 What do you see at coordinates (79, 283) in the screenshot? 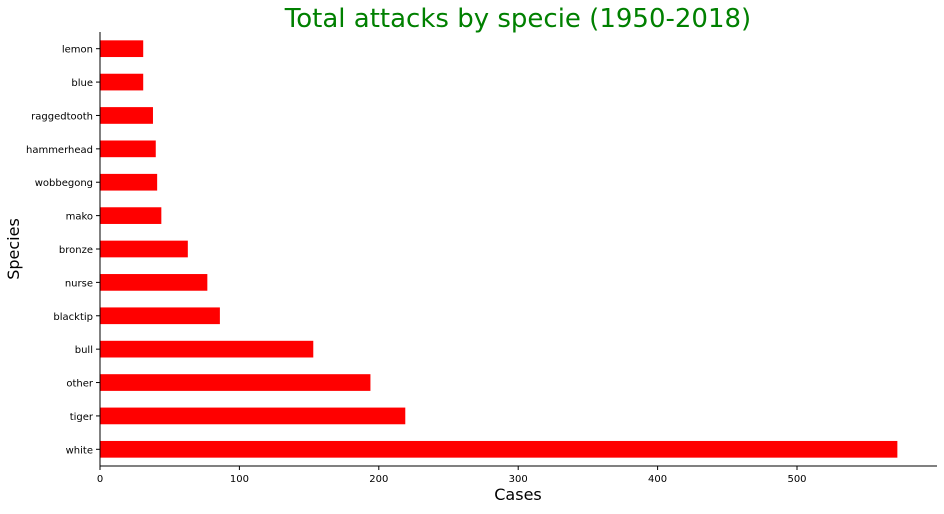
I see `y-tick-label: nurse` at bounding box center [79, 283].